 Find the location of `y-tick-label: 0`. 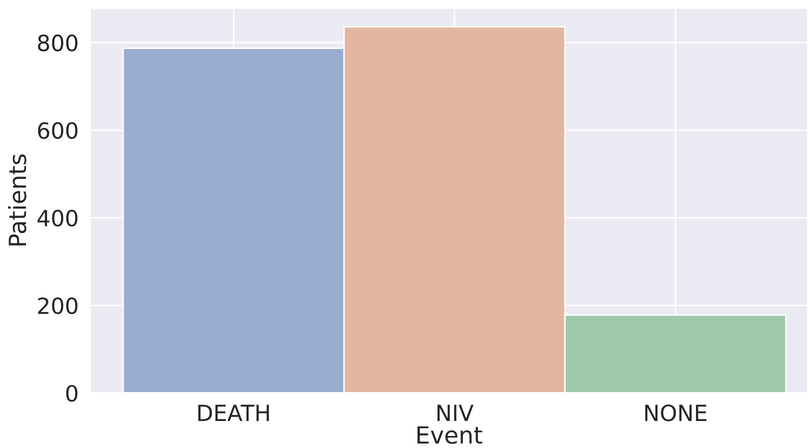

y-tick-label: 0 is located at coordinates (72, 393).